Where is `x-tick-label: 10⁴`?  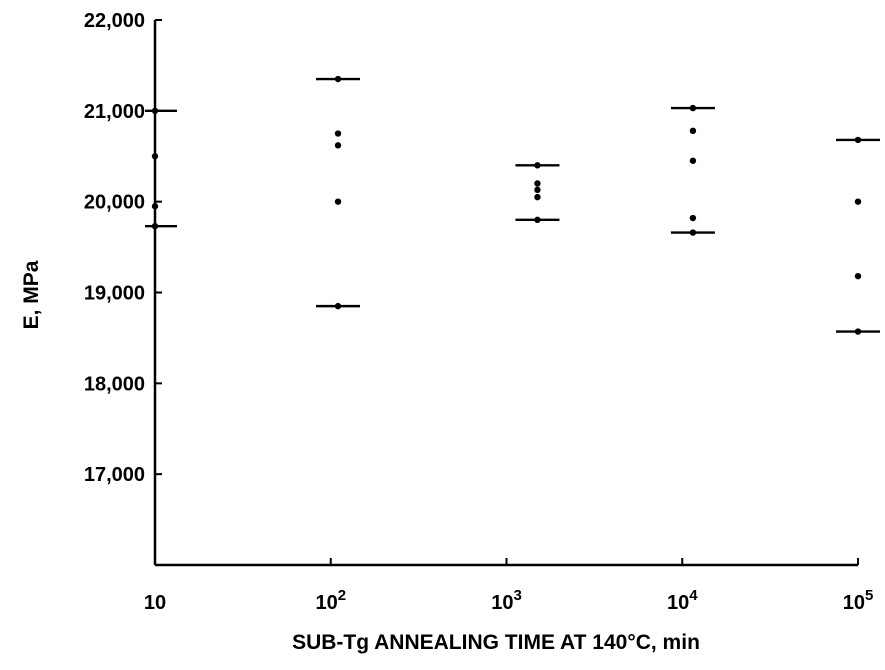
x-tick-label: 10⁴ is located at coordinates (682, 600).